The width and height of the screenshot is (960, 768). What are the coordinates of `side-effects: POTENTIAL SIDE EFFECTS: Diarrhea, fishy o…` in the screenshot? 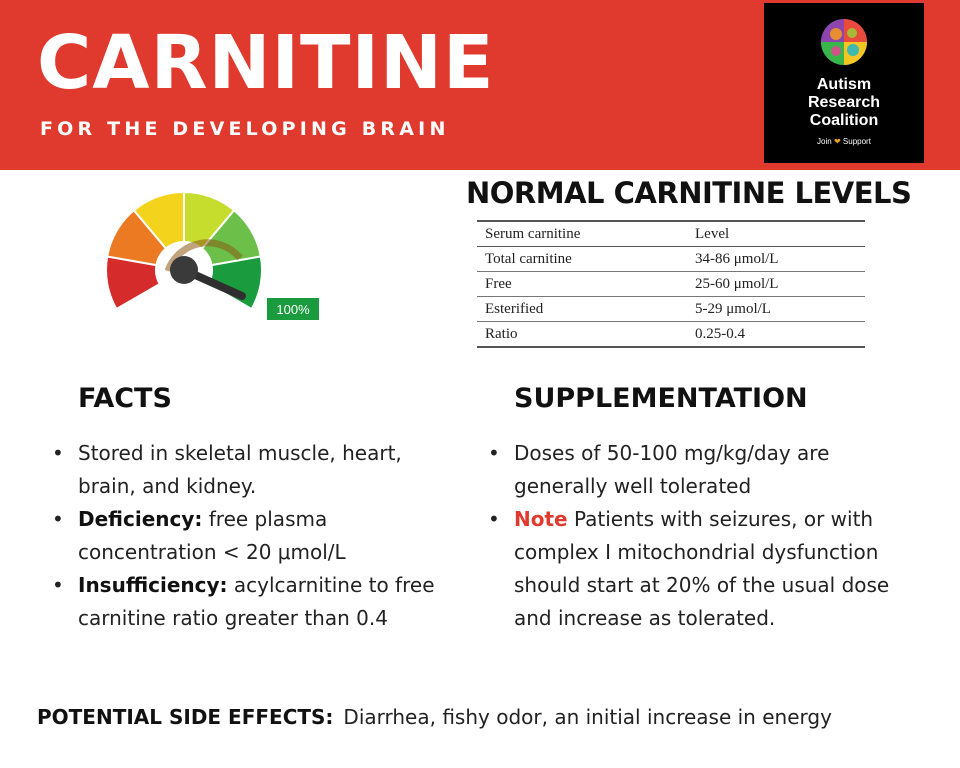 It's located at (434, 717).